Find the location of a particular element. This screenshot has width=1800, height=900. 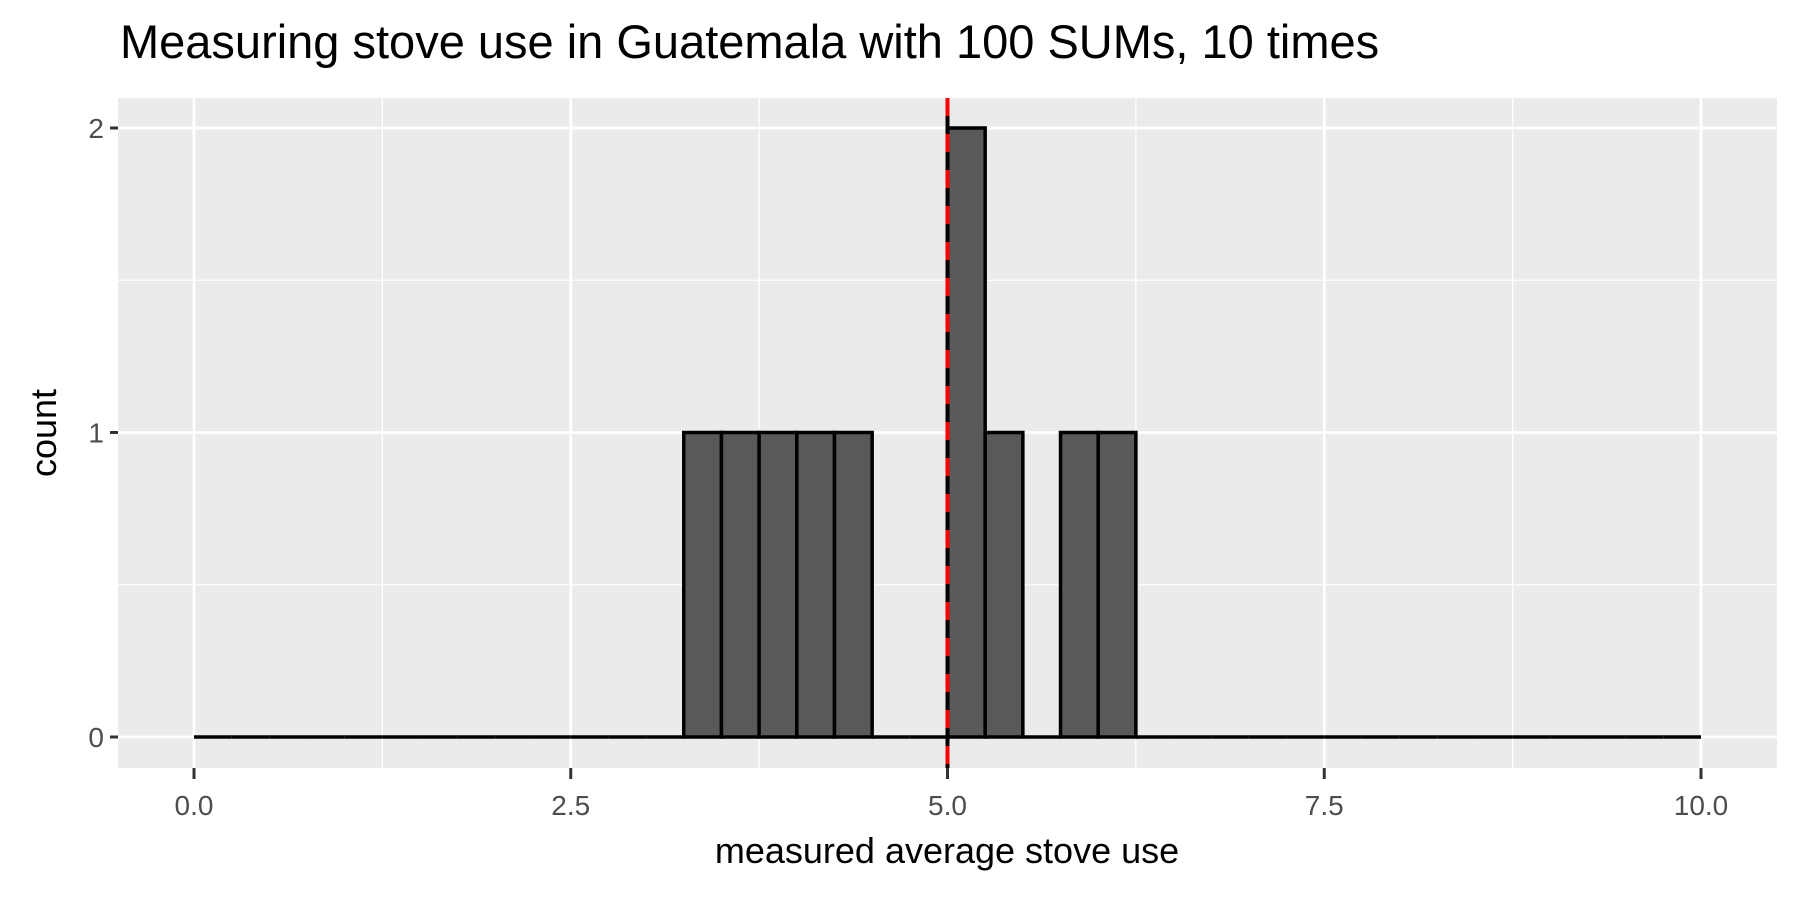

x-axis-title: measured average stove use is located at coordinates (947, 850).